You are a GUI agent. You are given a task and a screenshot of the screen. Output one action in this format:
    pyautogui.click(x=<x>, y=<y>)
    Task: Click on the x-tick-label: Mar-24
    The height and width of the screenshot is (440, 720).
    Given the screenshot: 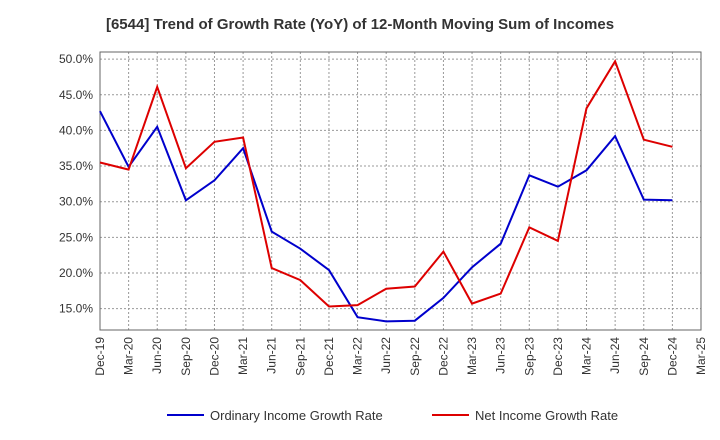 What is the action you would take?
    pyautogui.click(x=587, y=356)
    